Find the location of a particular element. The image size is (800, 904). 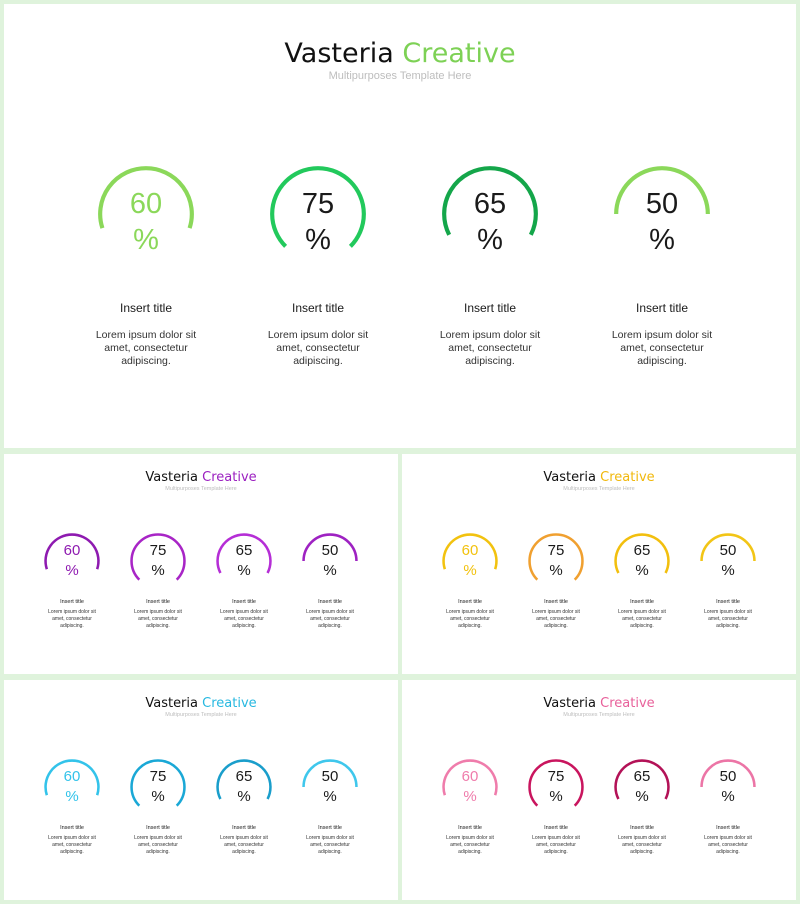

stat-number: 50 is located at coordinates (330, 776).